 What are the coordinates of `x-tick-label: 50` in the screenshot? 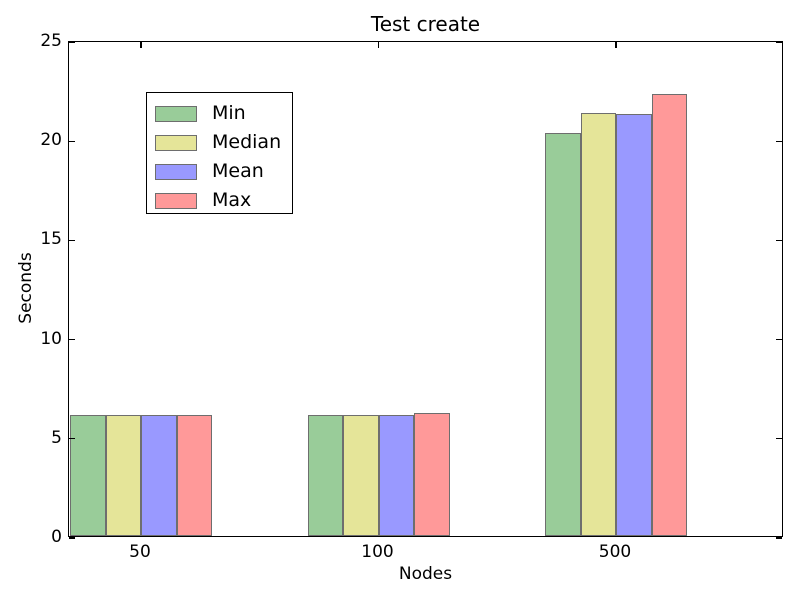 It's located at (140, 552).